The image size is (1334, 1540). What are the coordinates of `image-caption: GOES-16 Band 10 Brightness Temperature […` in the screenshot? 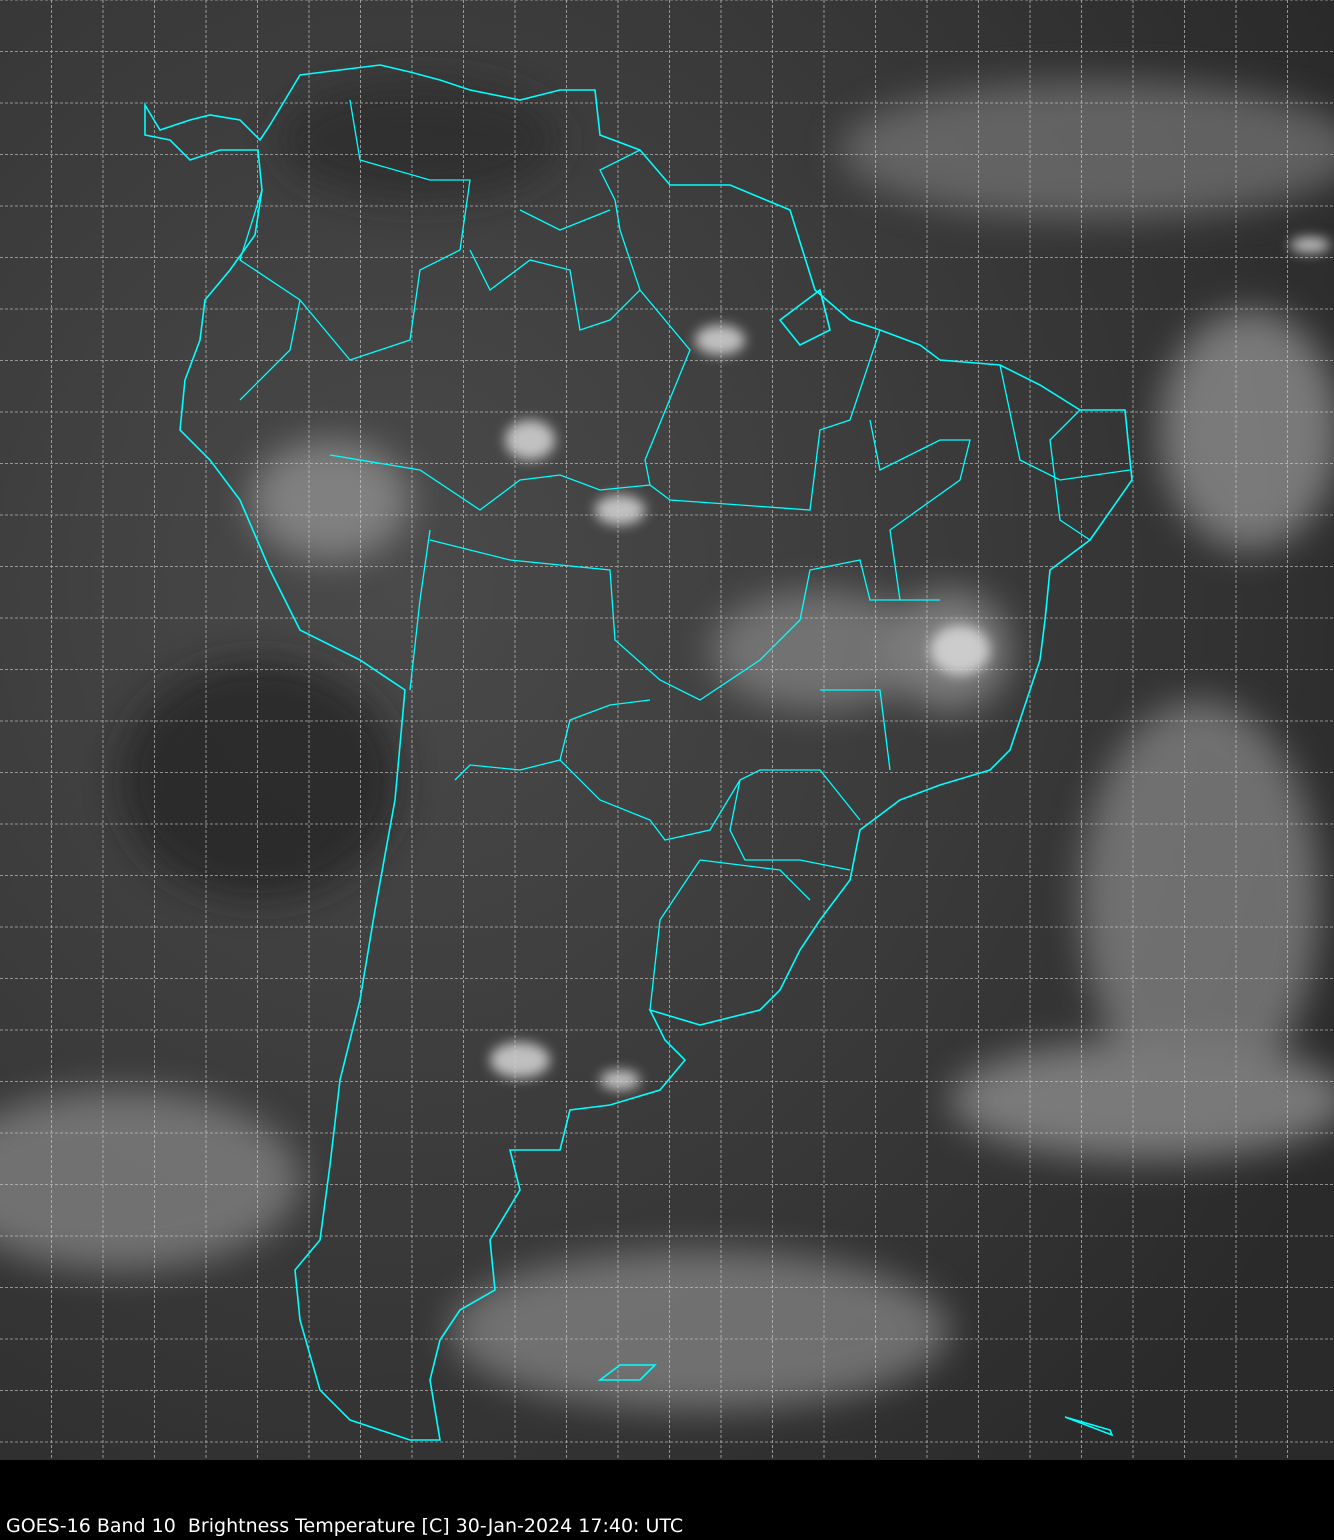 It's located at (345, 1526).